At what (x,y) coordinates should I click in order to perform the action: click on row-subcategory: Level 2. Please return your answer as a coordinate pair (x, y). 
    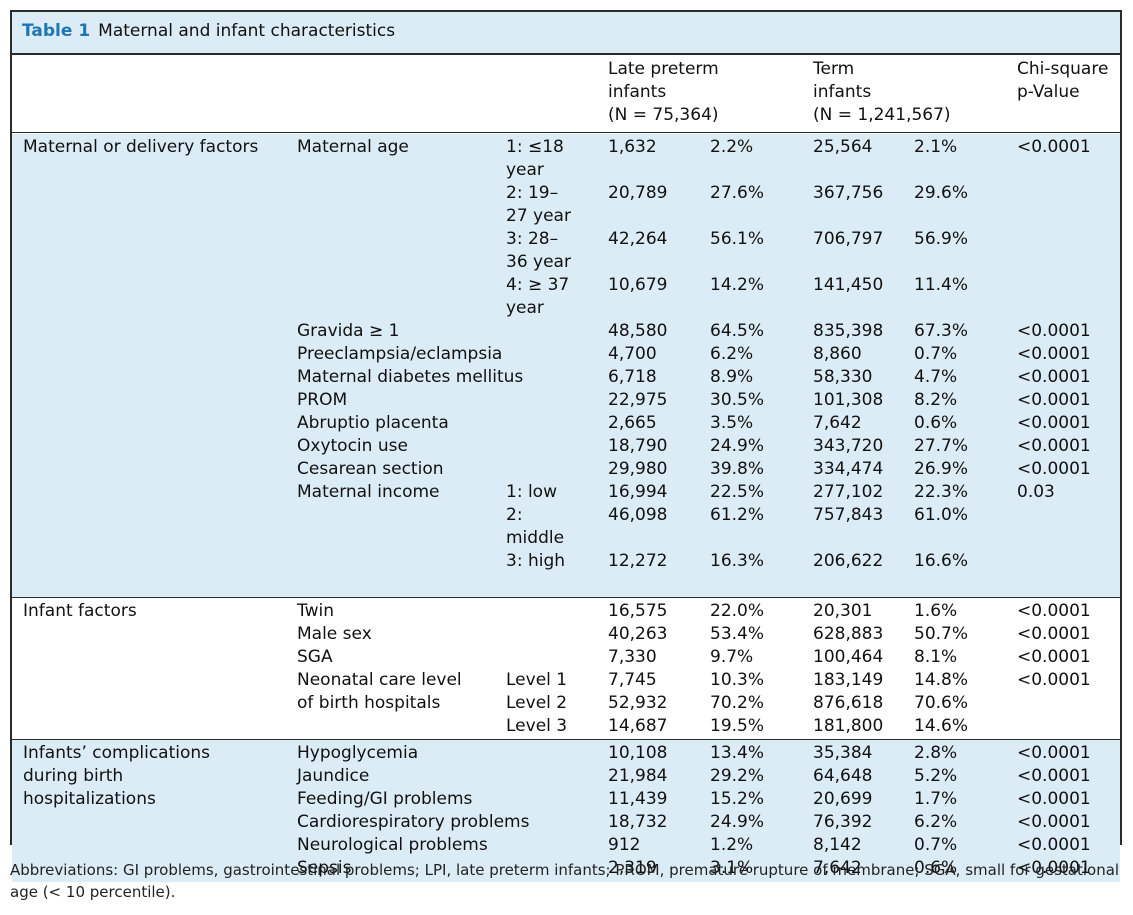
    Looking at the image, I should click on (537, 703).